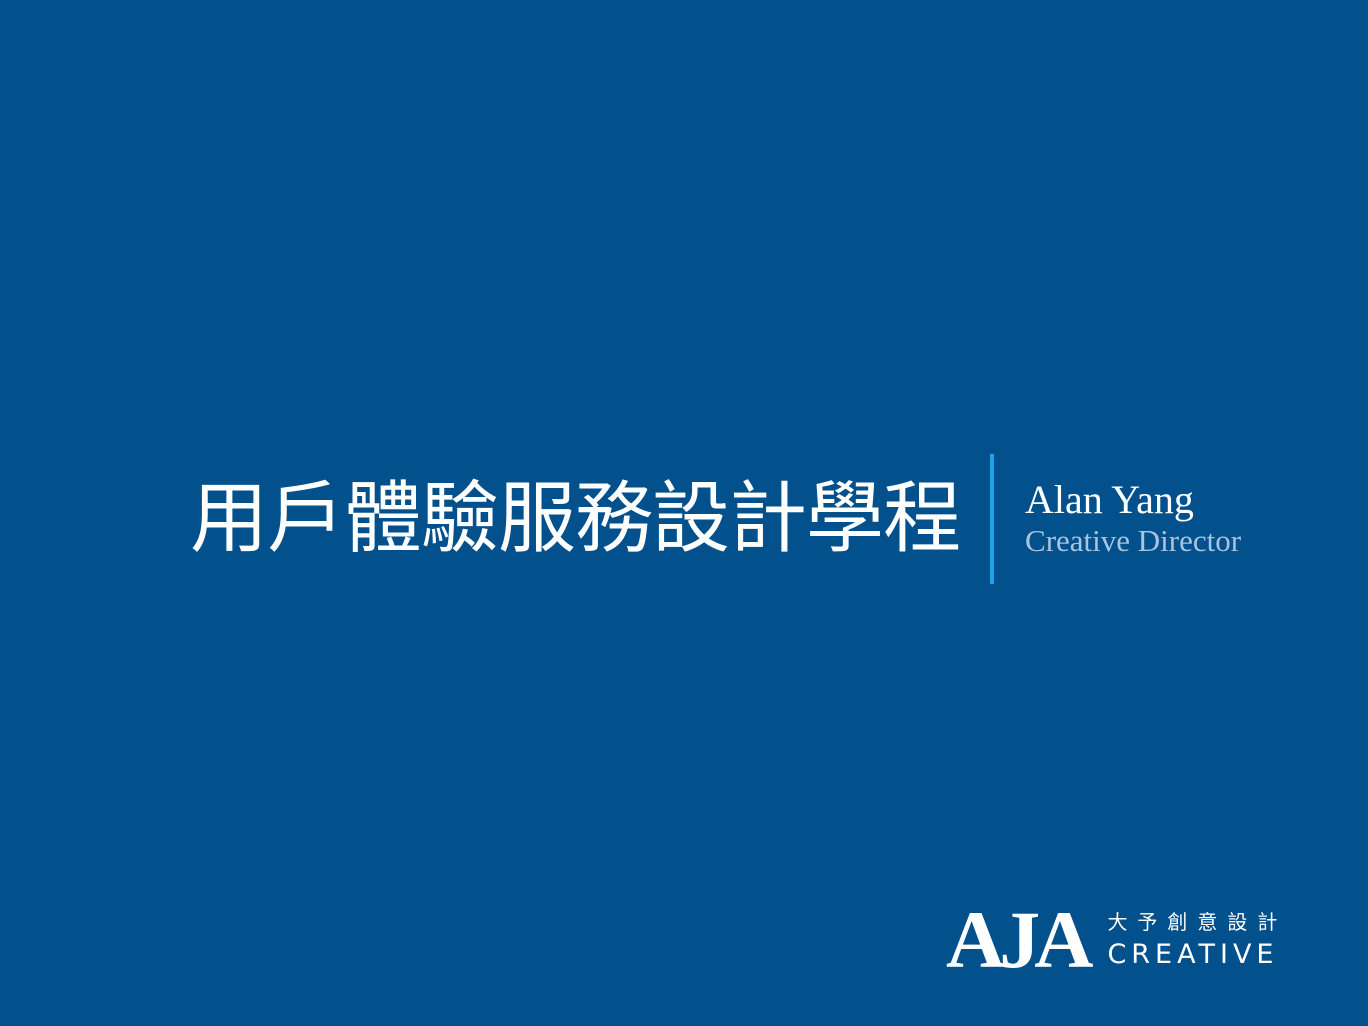 This screenshot has height=1026, width=1368. I want to click on presenter-role: Creative Director, so click(1133, 540).